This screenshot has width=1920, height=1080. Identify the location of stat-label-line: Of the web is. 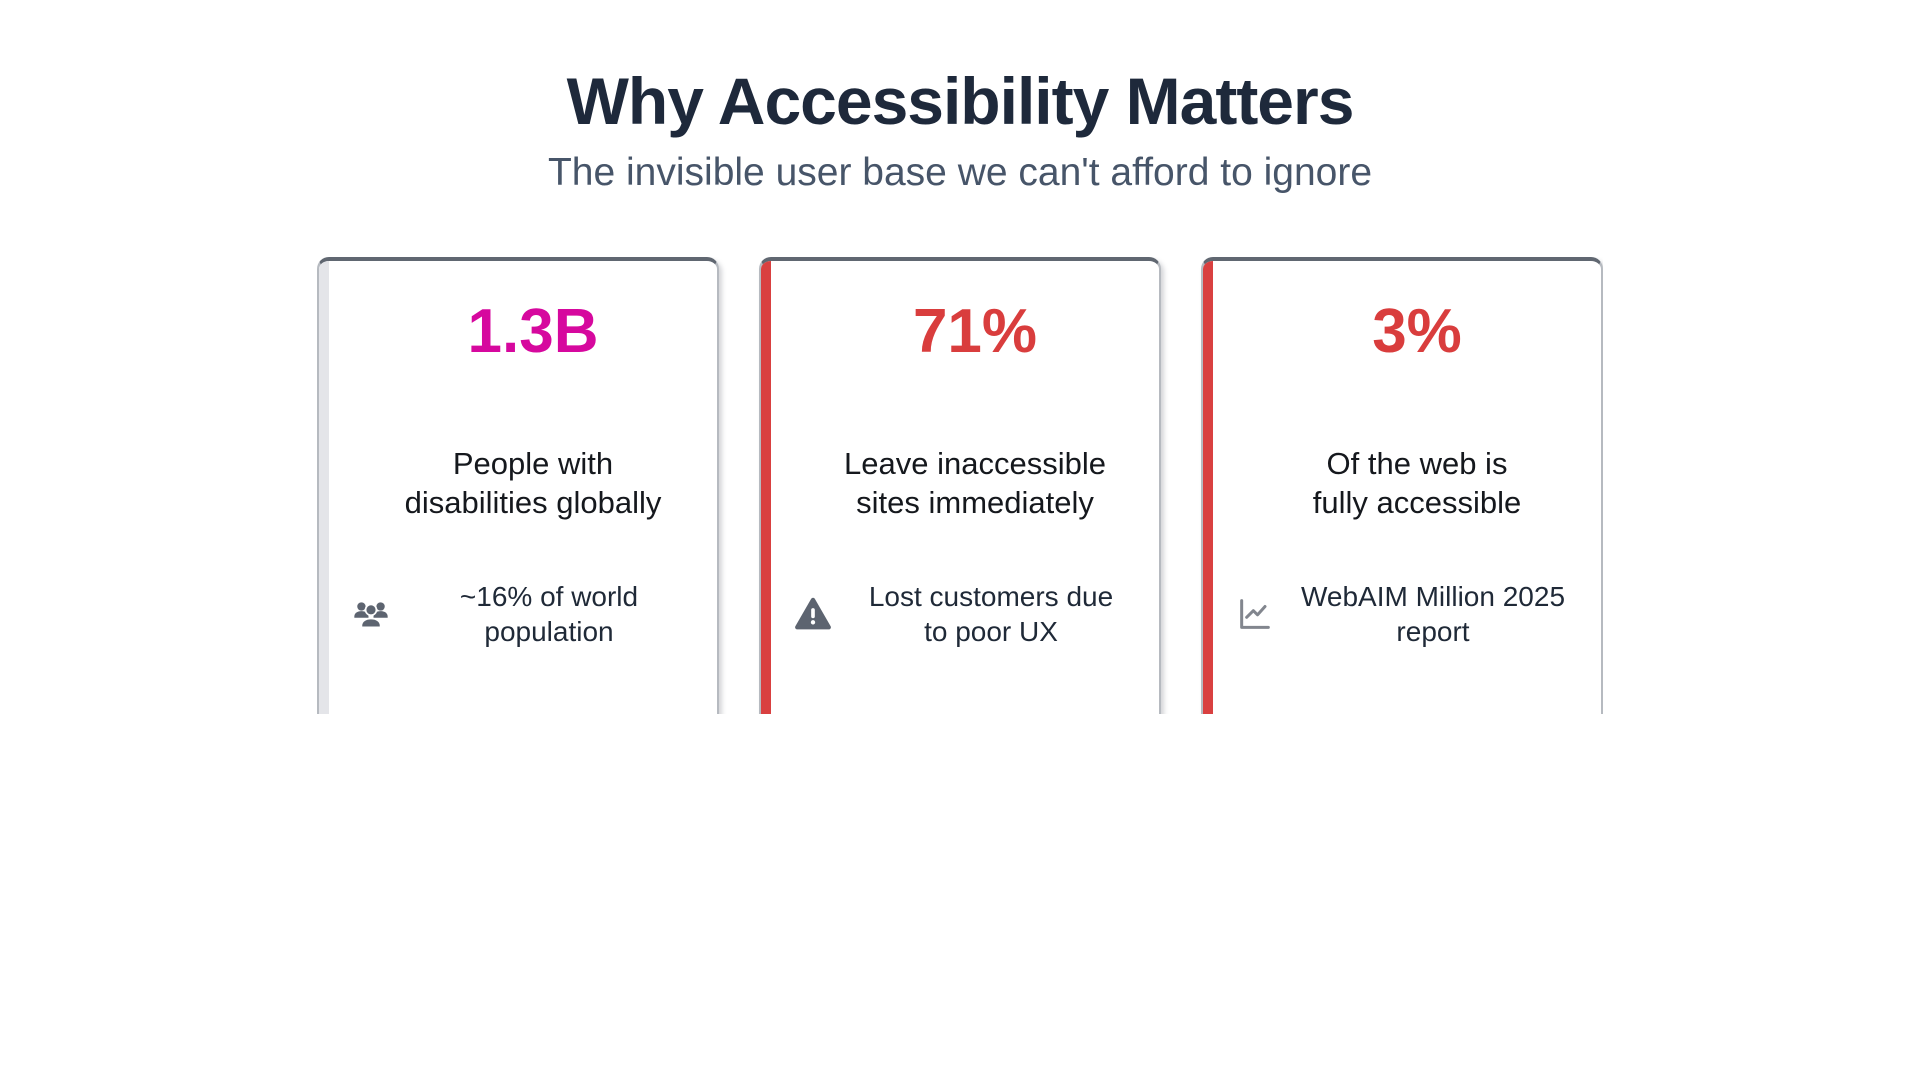
(1417, 464).